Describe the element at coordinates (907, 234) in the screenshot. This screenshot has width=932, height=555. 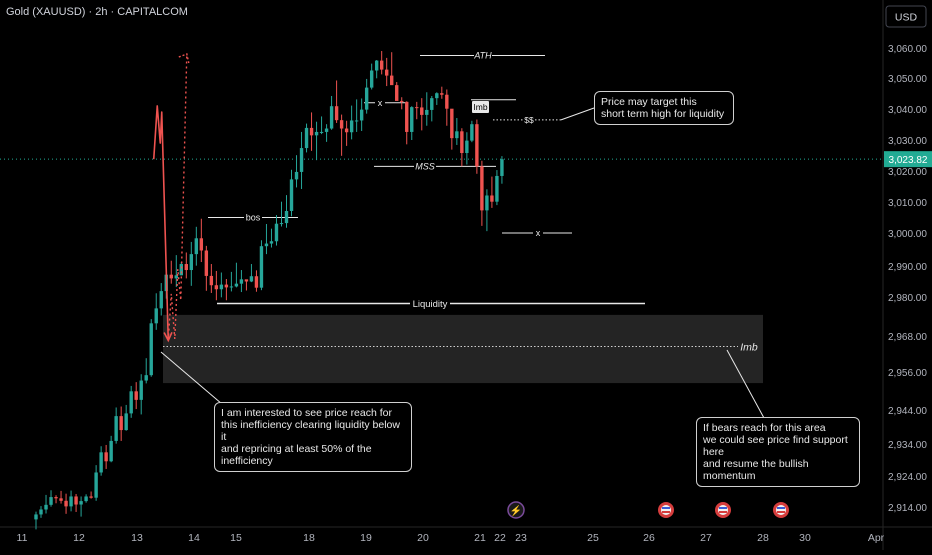
I see `y-tick-label: 3,000.00` at that location.